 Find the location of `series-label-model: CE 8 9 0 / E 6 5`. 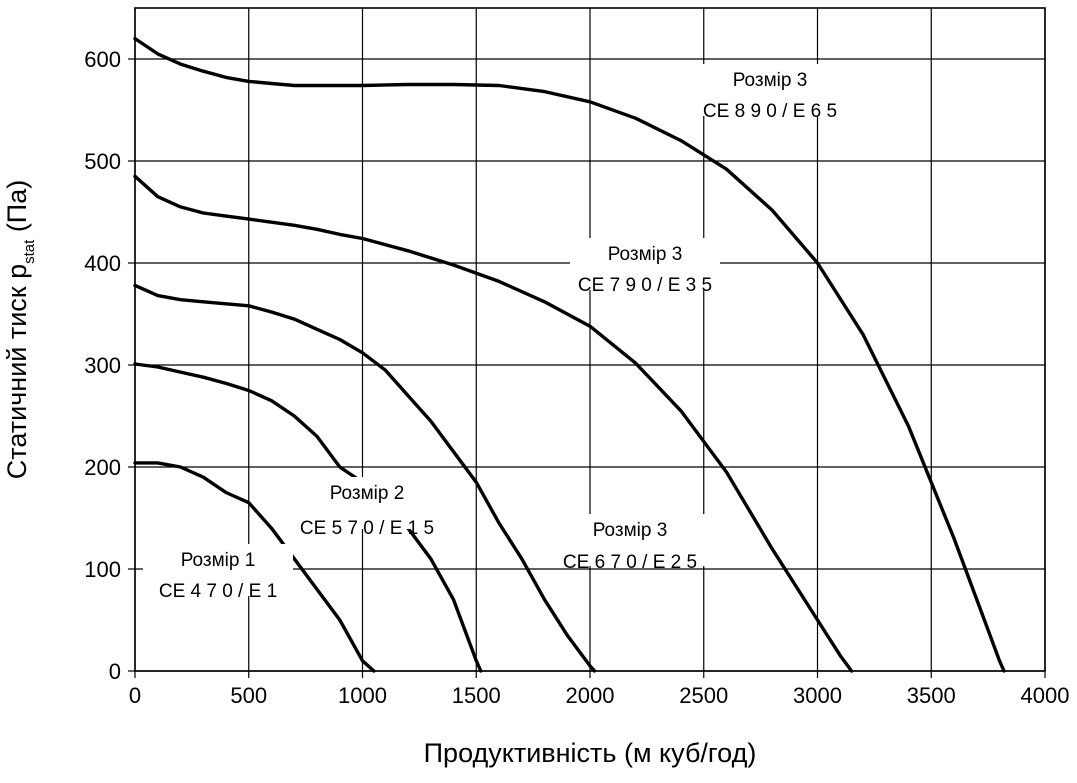

series-label-model: CE 8 9 0 / E 6 5 is located at coordinates (770, 111).